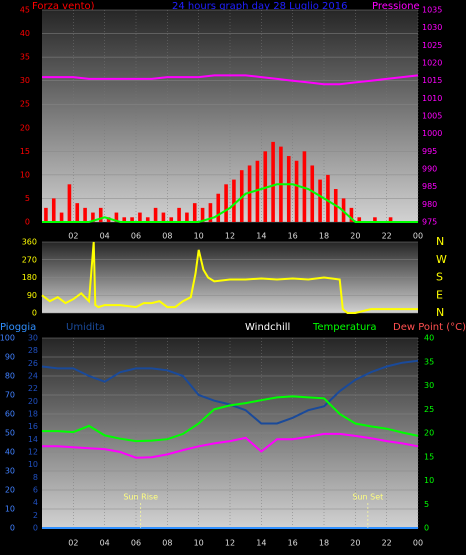 This screenshot has width=466, height=555. What do you see at coordinates (355, 236) in the screenshot?
I see `x-tick-label: 20` at bounding box center [355, 236].